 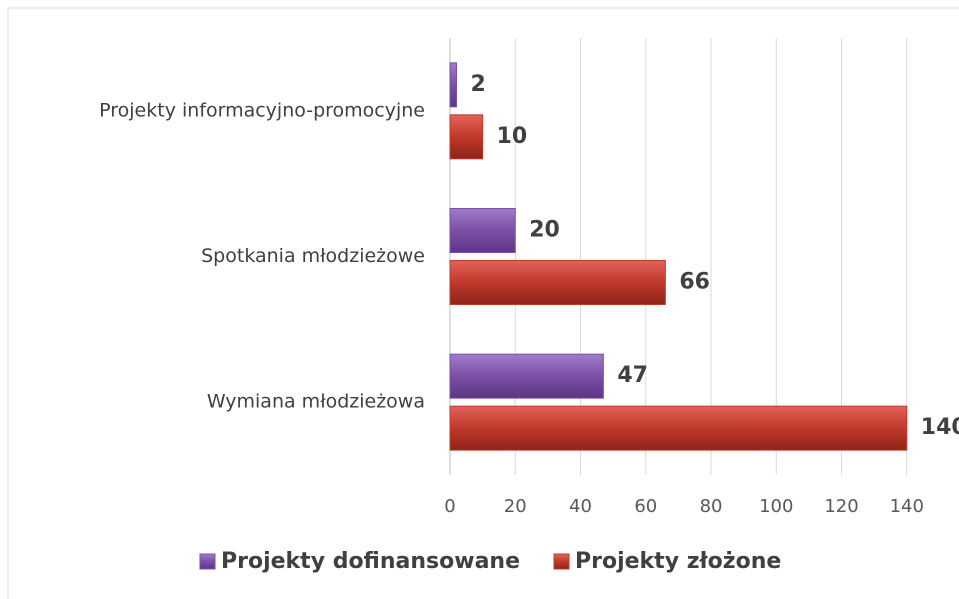 I want to click on legend-label: Projekty złożone, so click(x=678, y=561).